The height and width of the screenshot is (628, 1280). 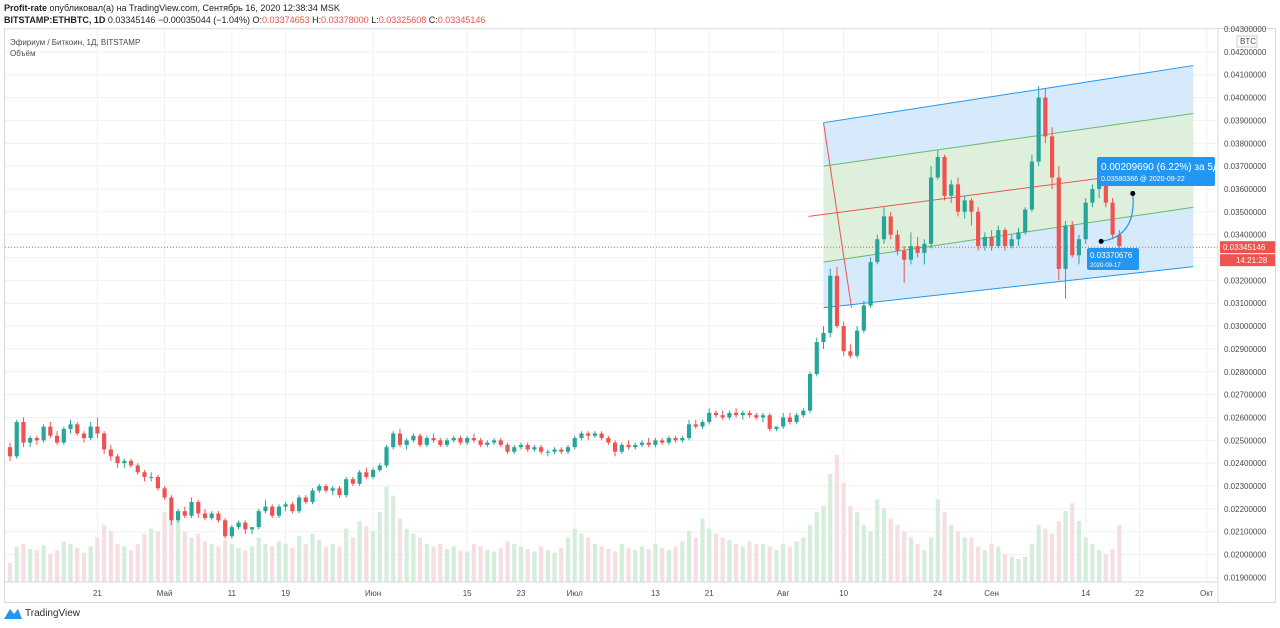 I want to click on price-tick: 0.02300000, so click(x=1245, y=486).